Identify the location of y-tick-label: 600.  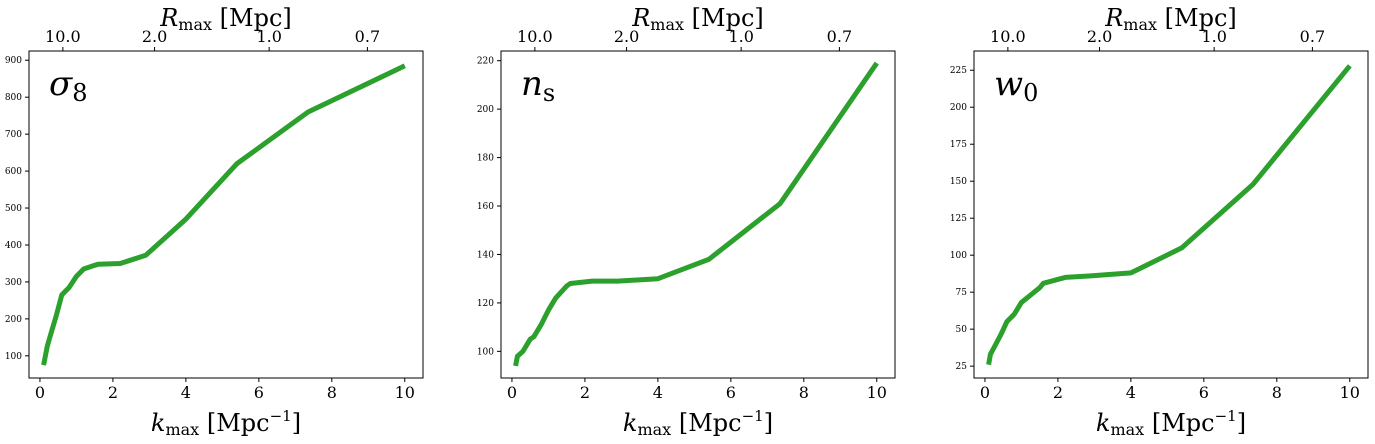
(13, 172).